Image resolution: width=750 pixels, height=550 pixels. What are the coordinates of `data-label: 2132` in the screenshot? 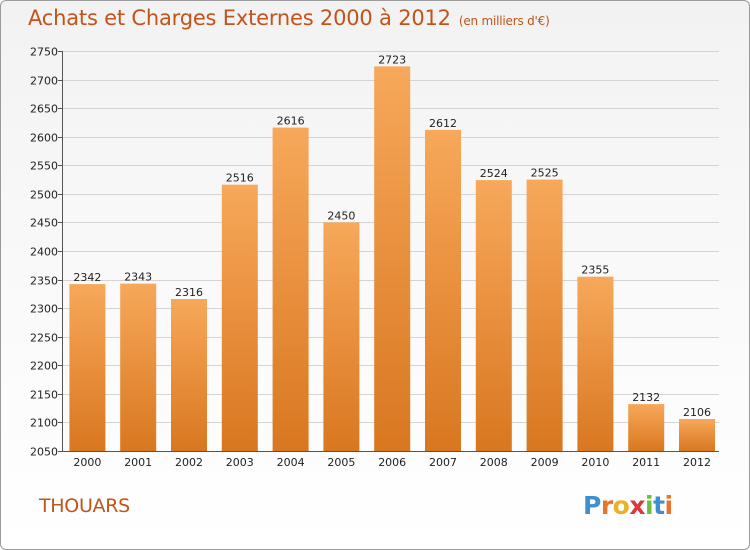 It's located at (646, 397).